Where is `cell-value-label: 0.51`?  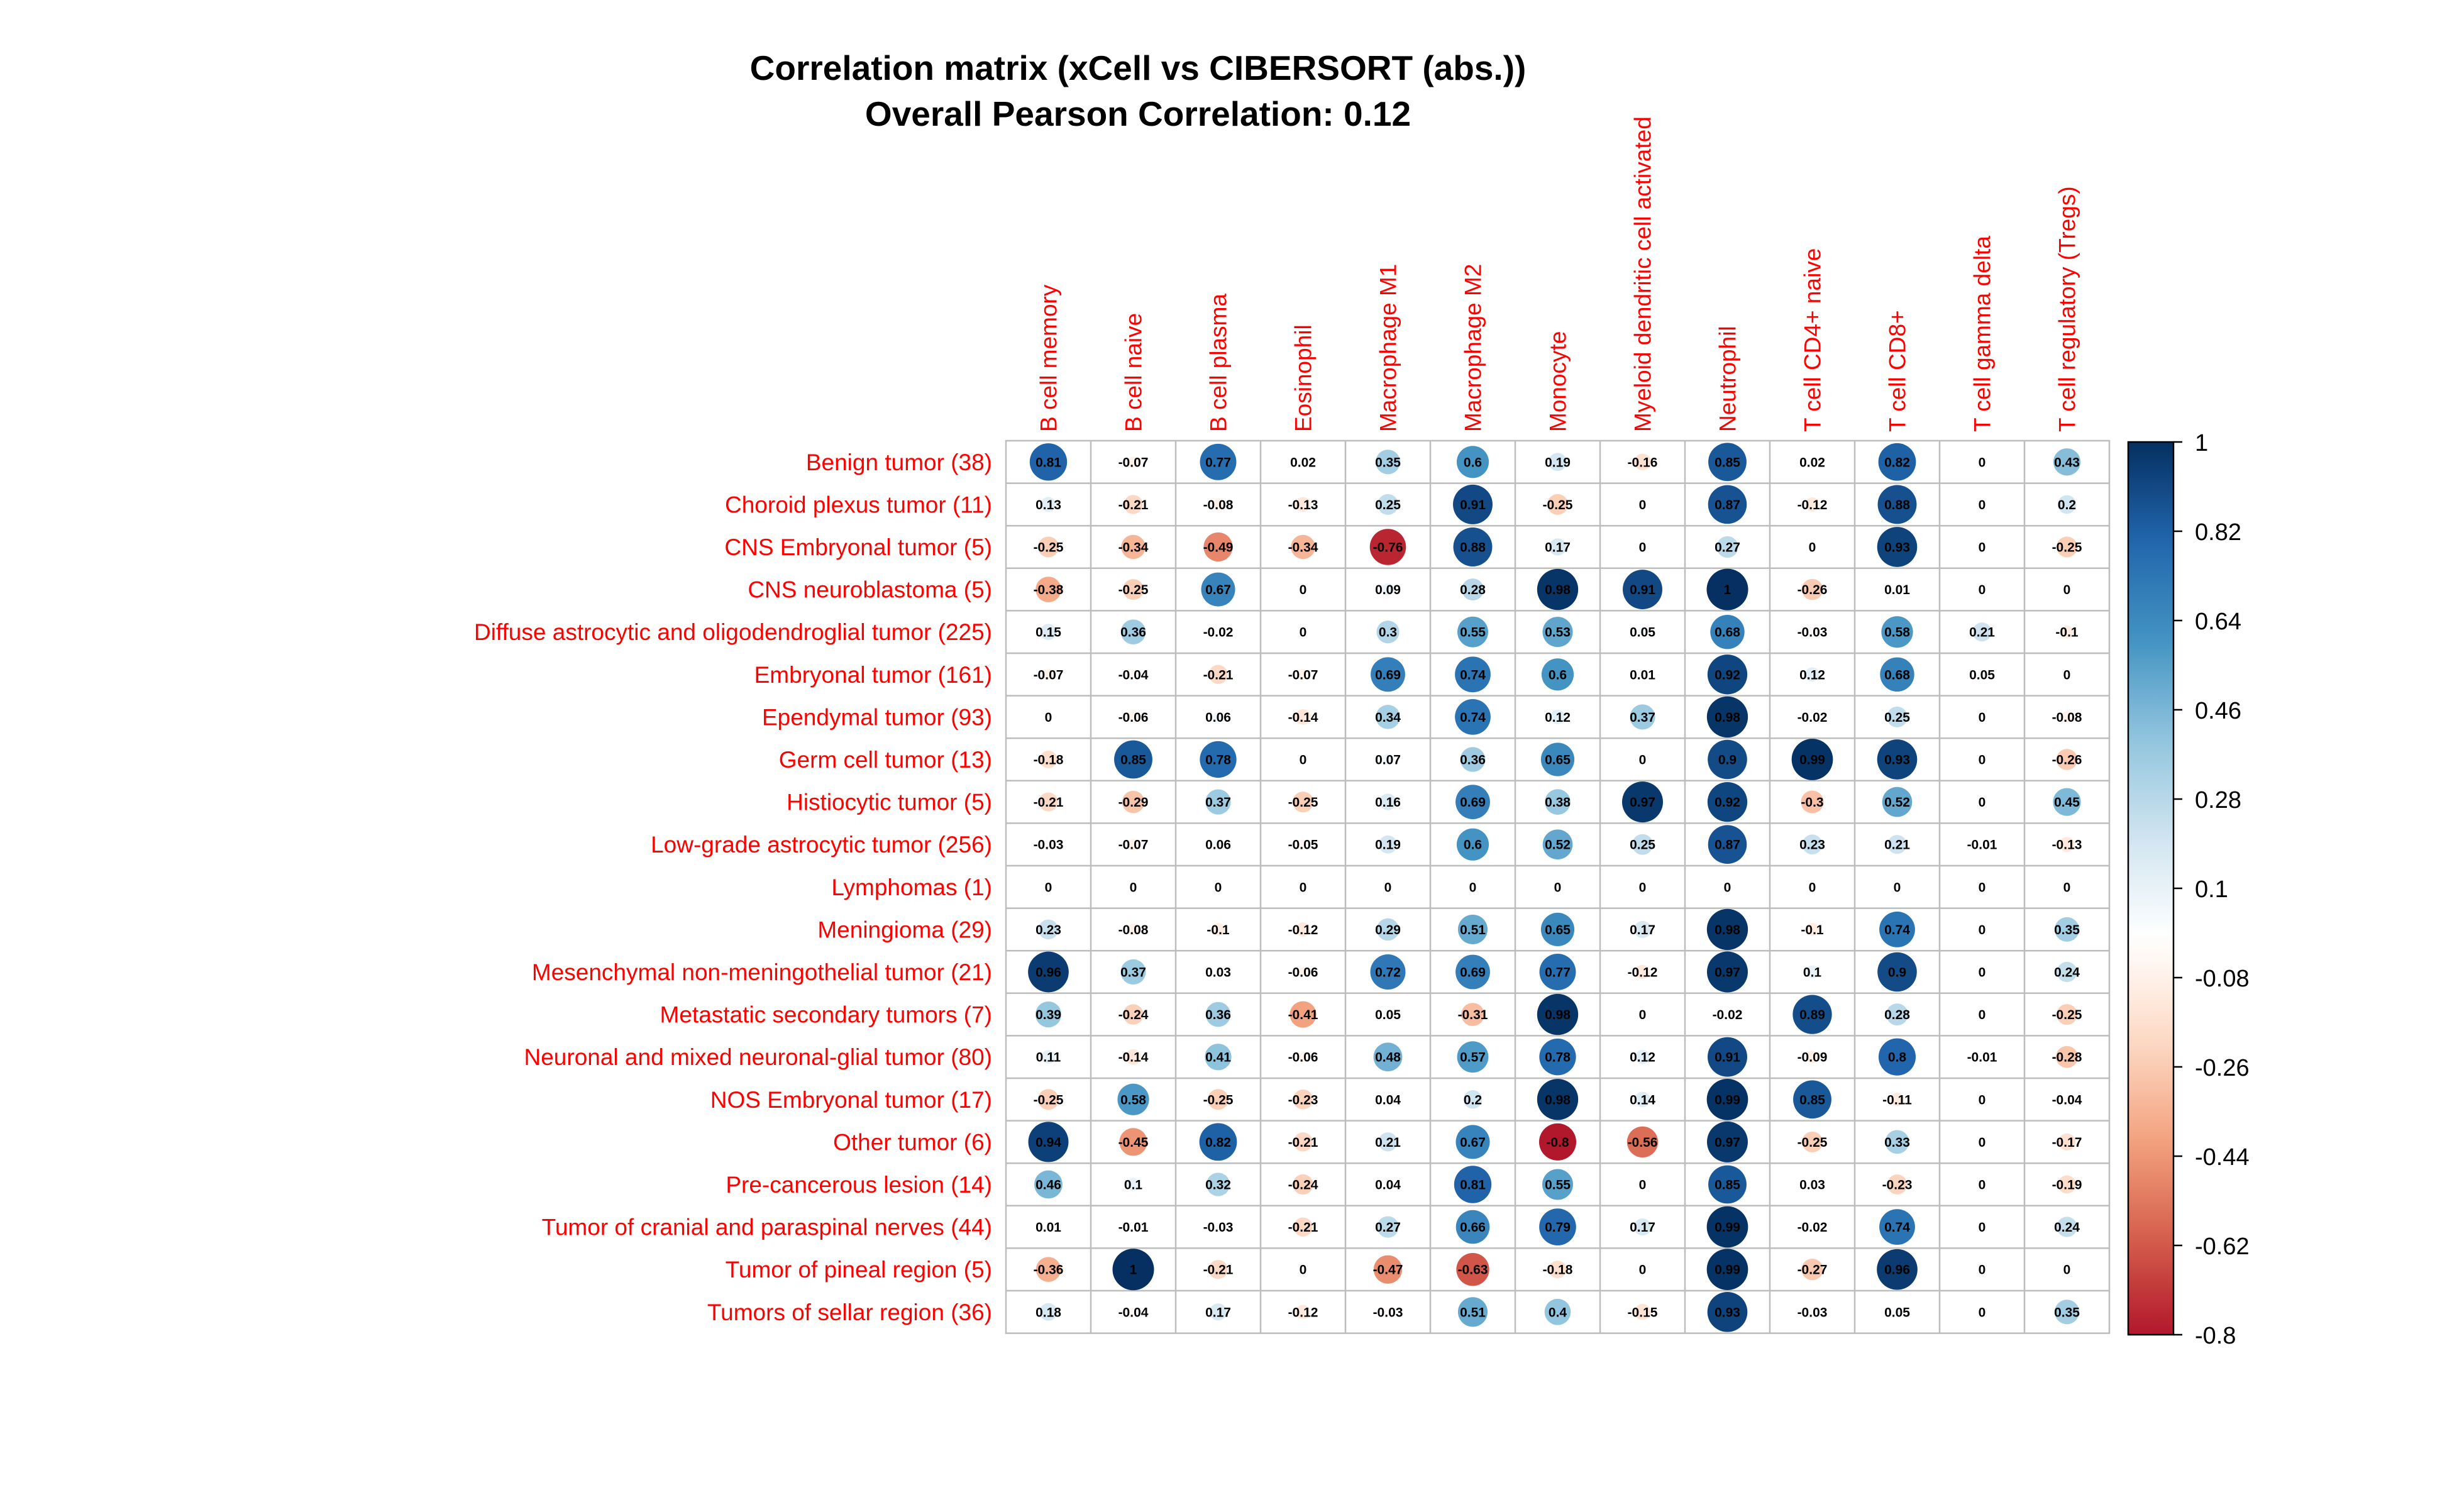 cell-value-label: 0.51 is located at coordinates (1473, 1312).